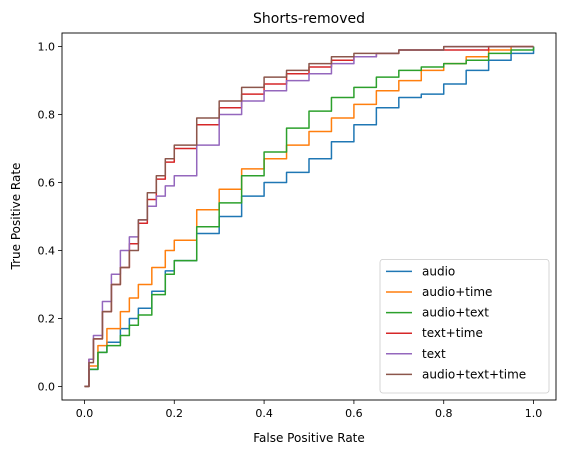 Image resolution: width=567 pixels, height=455 pixels. I want to click on x-axis-ticks: 0.0 0.2 0.4 0.6 0.8 1.0, so click(309, 410).